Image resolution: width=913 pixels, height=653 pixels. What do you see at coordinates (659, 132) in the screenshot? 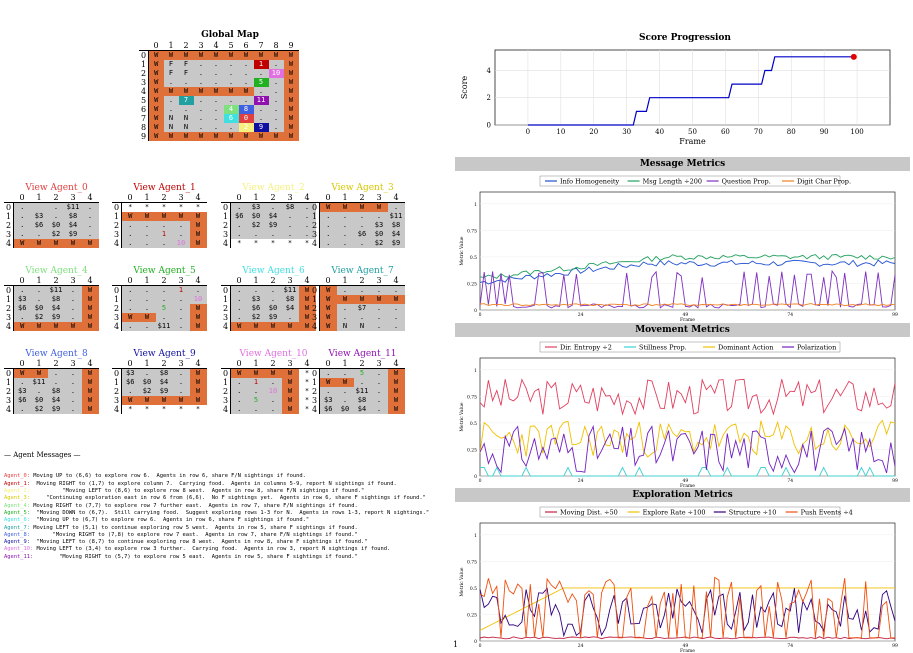
I see `x-tick-label: 40` at bounding box center [659, 132].